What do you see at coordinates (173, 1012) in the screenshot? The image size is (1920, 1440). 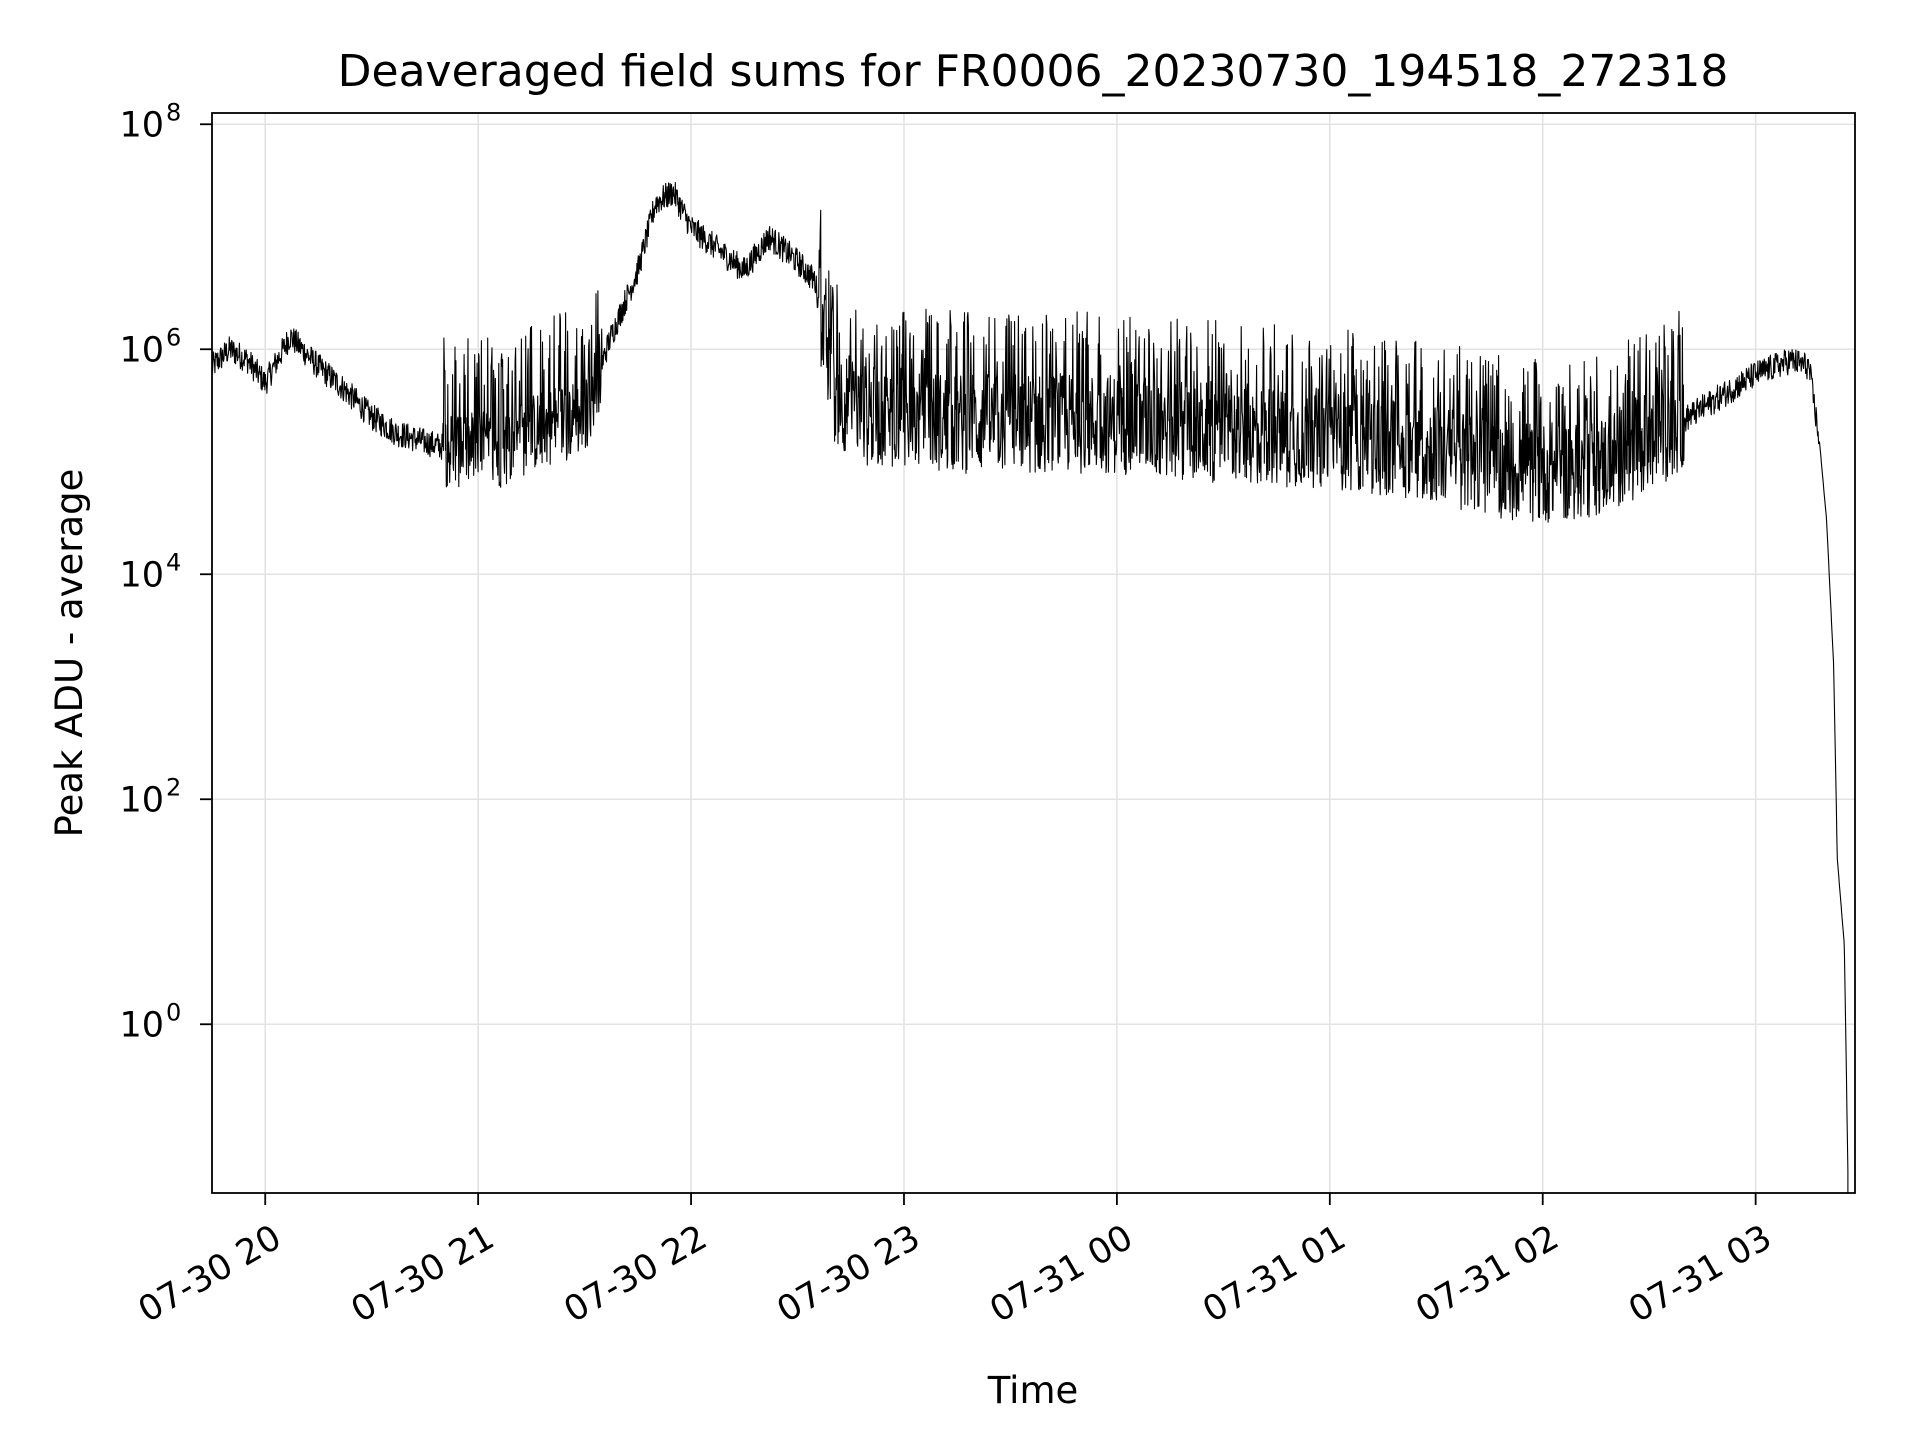 I see `y-tick-exponent: 0` at bounding box center [173, 1012].